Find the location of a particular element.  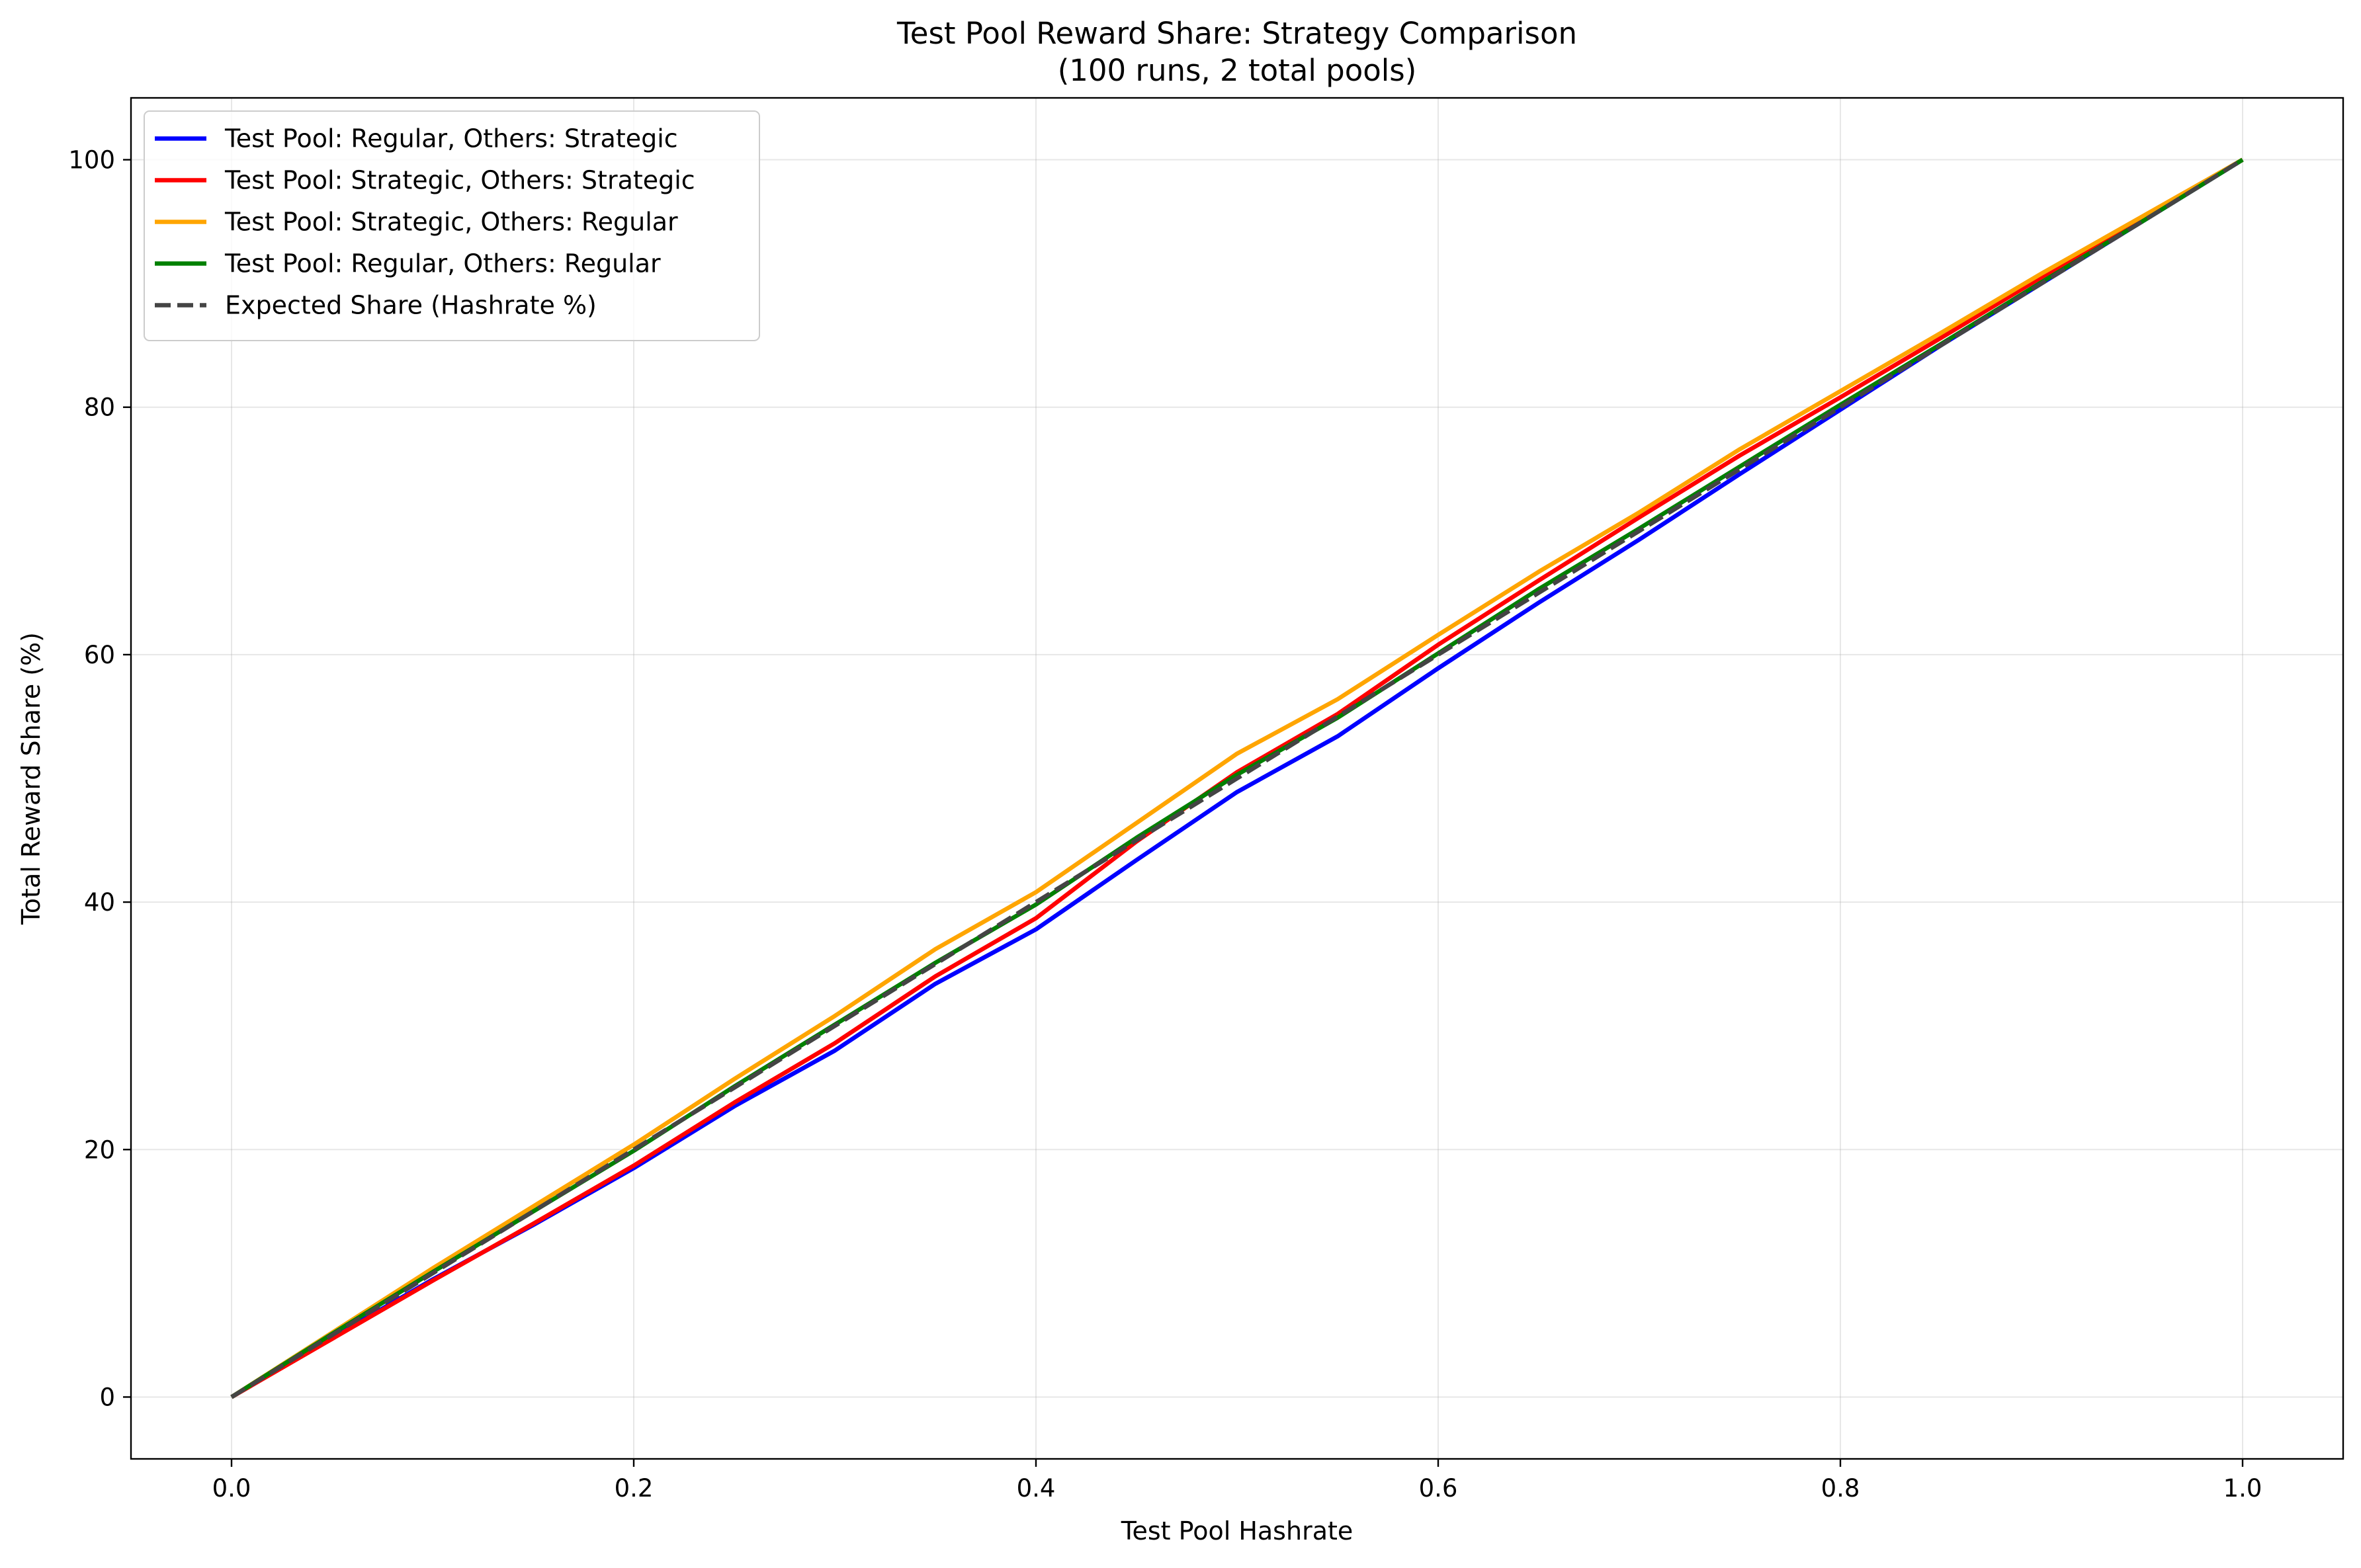

y-tick-label: 0 is located at coordinates (107, 1397).